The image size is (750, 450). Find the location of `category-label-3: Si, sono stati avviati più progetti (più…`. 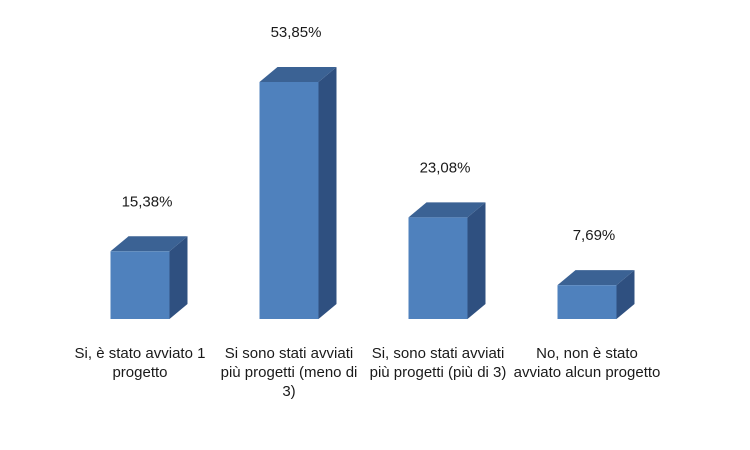

category-label-3: Si, sono stati avviati più progetti (più… is located at coordinates (438, 363).